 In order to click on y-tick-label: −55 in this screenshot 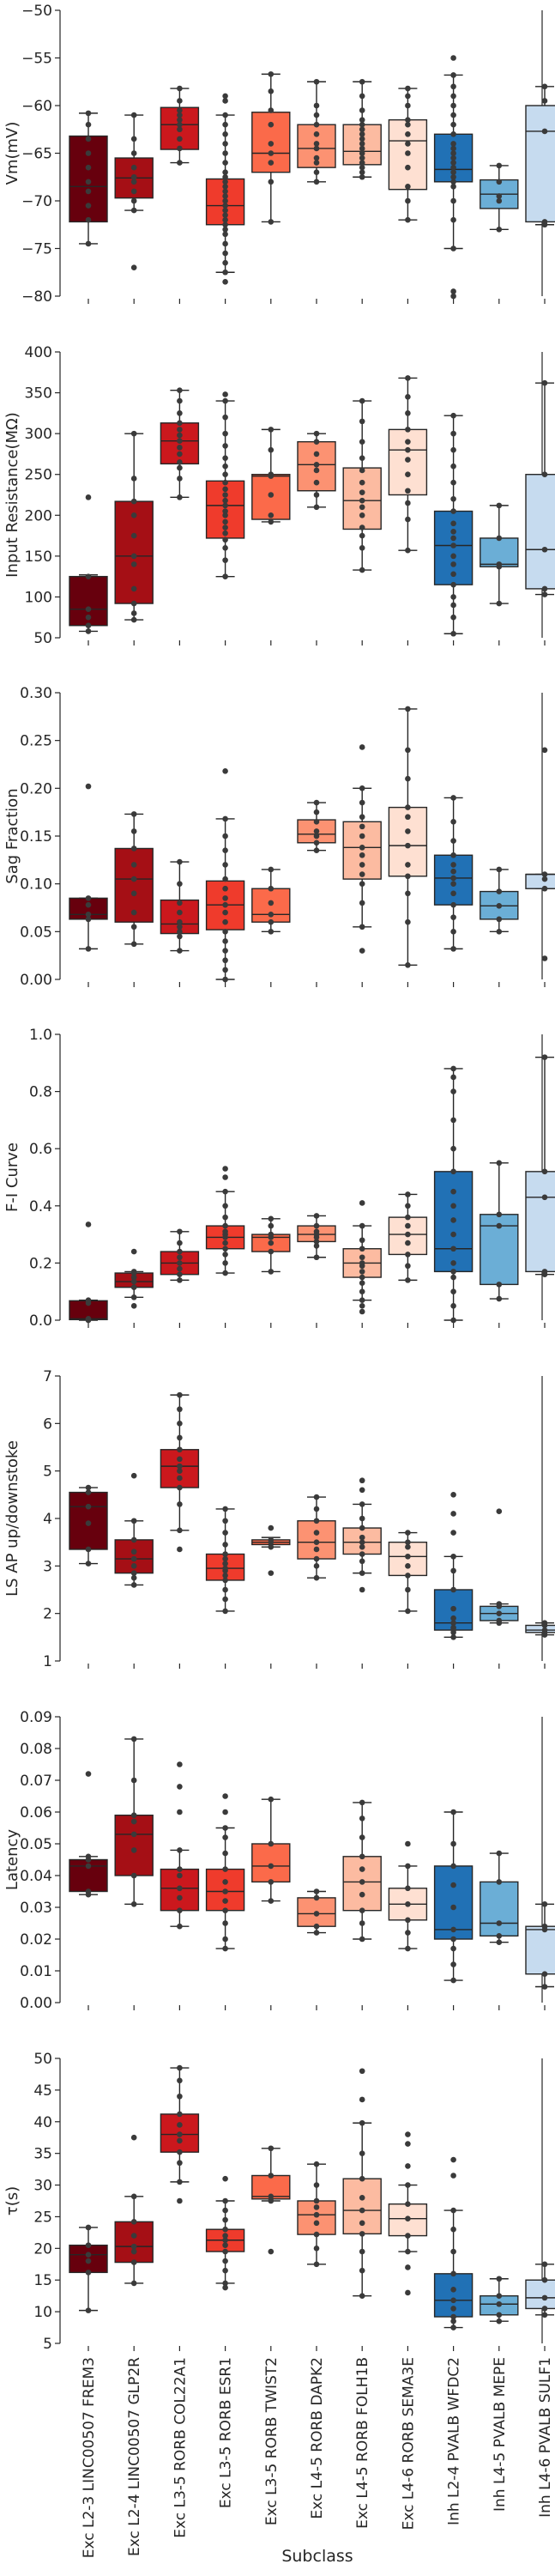, I will do `click(37, 59)`.